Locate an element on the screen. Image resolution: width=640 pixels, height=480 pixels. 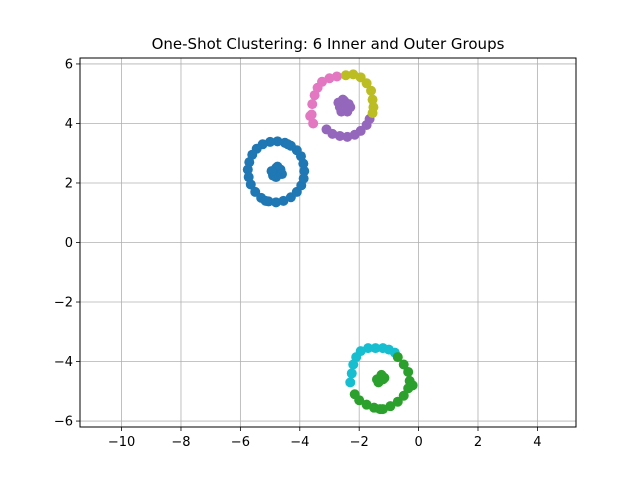
x-tick-label: −10 is located at coordinates (121, 442).